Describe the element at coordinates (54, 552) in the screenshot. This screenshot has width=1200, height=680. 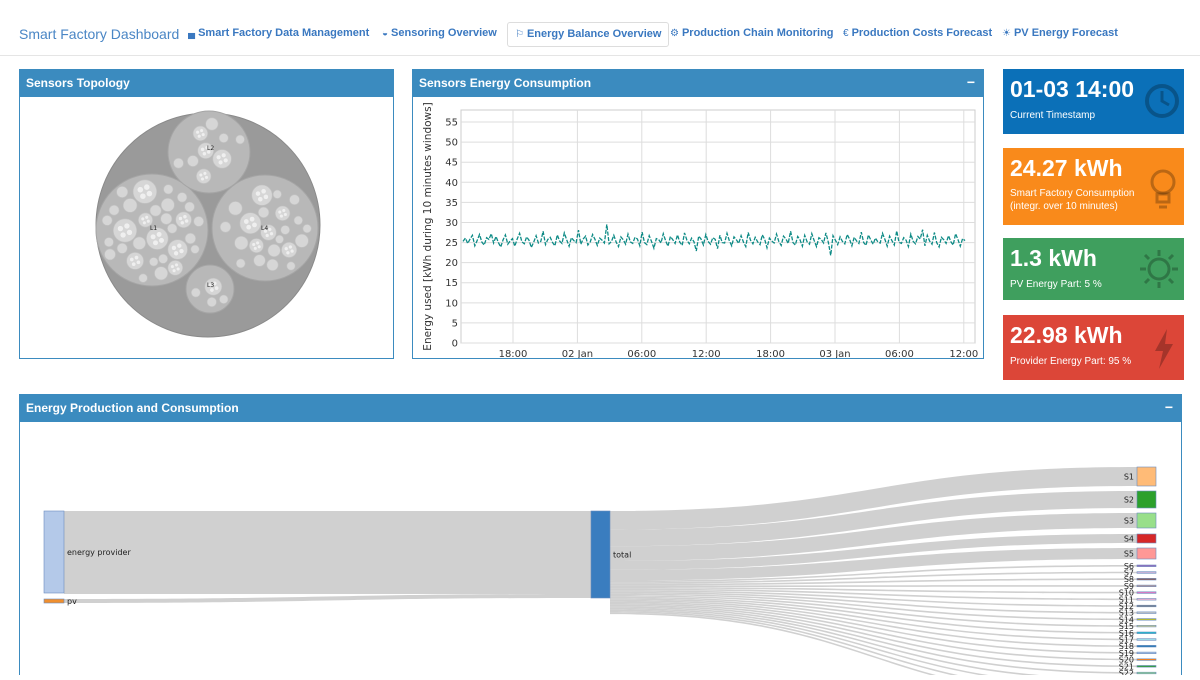
I see `energy-provider-node` at that location.